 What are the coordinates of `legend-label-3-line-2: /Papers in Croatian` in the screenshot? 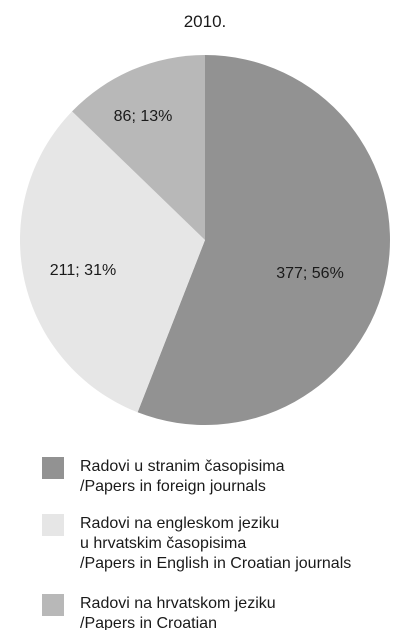 It's located at (148, 622).